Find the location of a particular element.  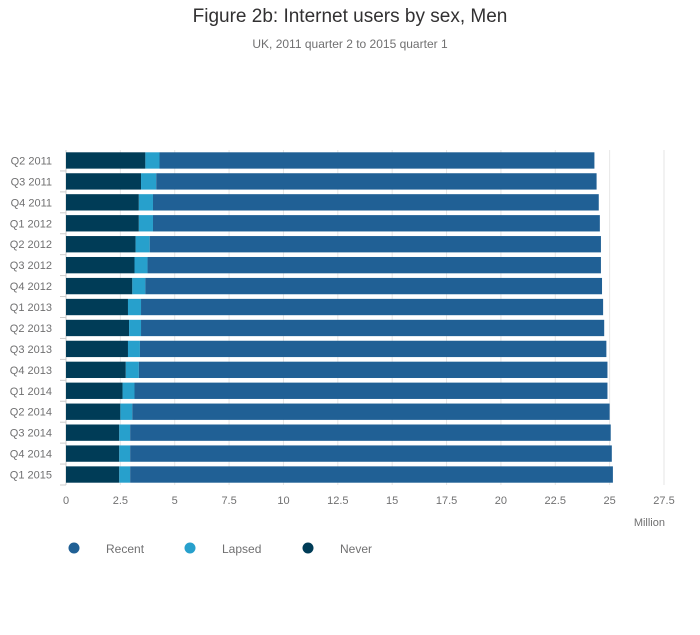

y-tick-label: Q3 2011 is located at coordinates (31, 182).